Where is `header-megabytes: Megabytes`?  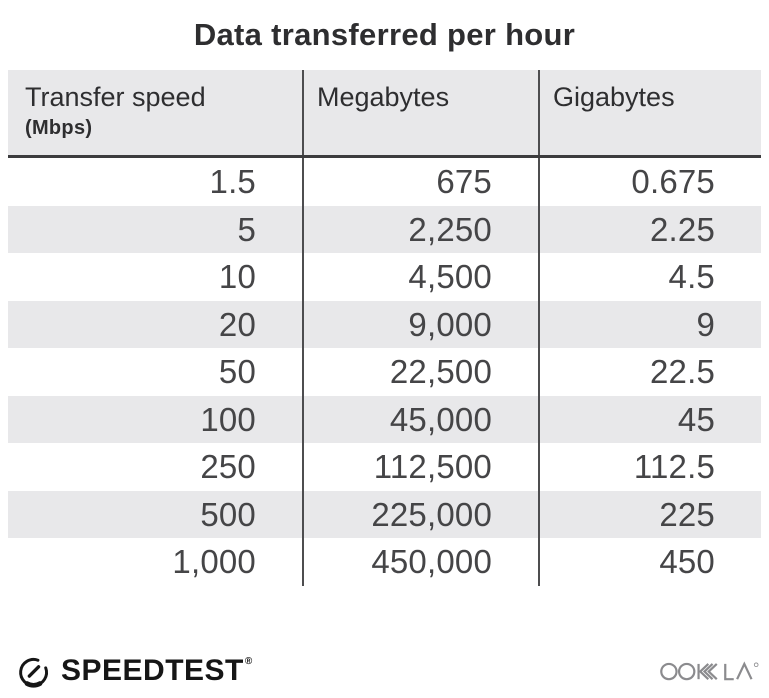 header-megabytes: Megabytes is located at coordinates (420, 112).